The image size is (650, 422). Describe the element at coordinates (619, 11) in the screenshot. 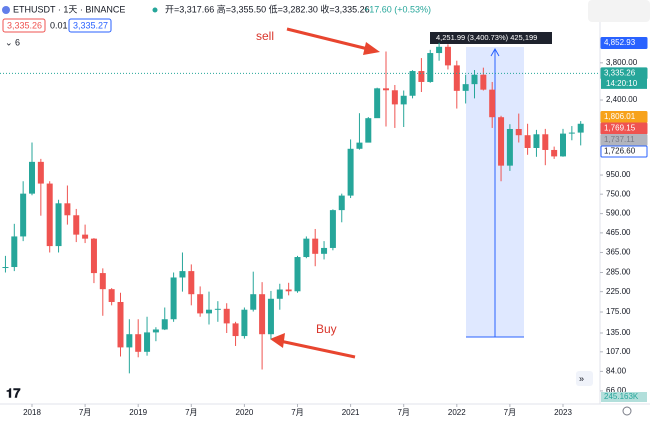

I see `overlay-badge` at that location.